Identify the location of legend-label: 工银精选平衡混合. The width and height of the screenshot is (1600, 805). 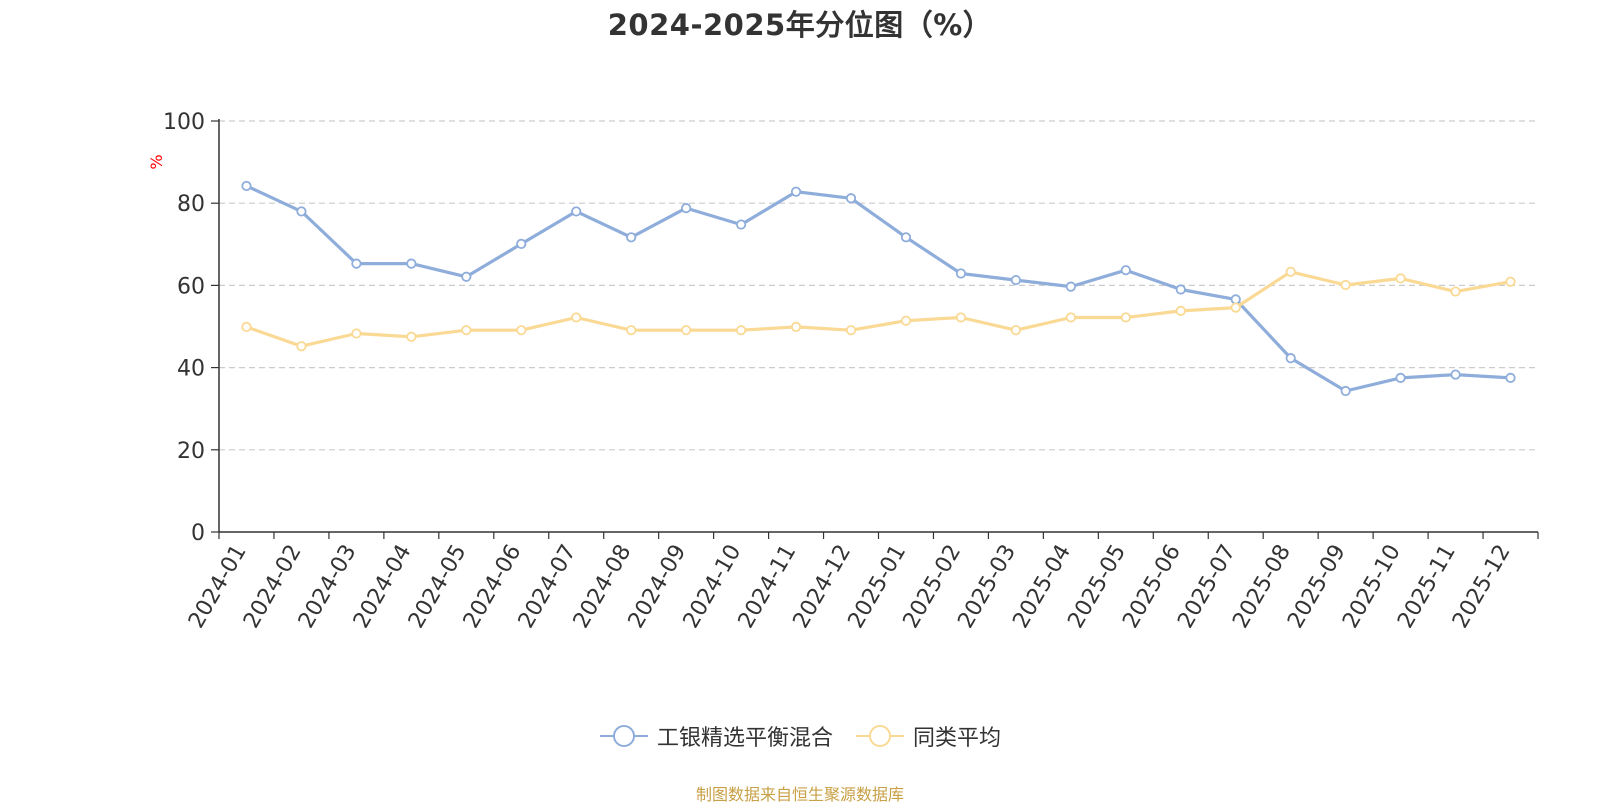
(744, 738).